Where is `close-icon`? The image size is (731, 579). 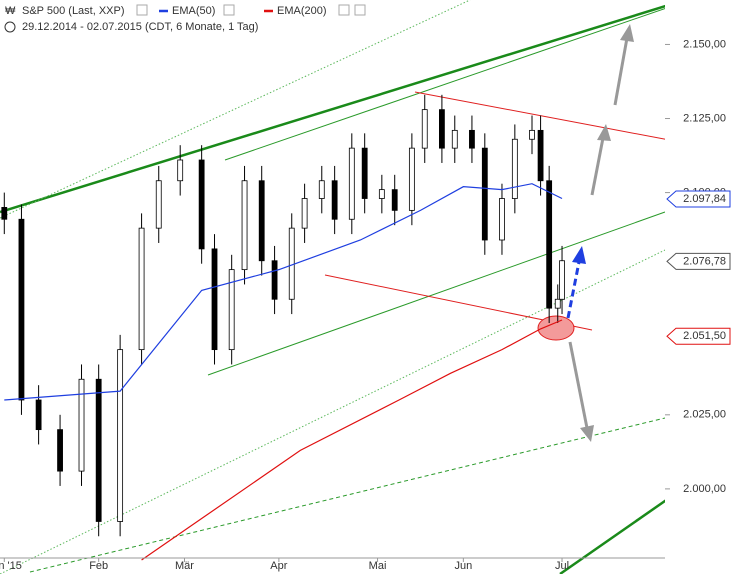
close-icon is located at coordinates (360, 10).